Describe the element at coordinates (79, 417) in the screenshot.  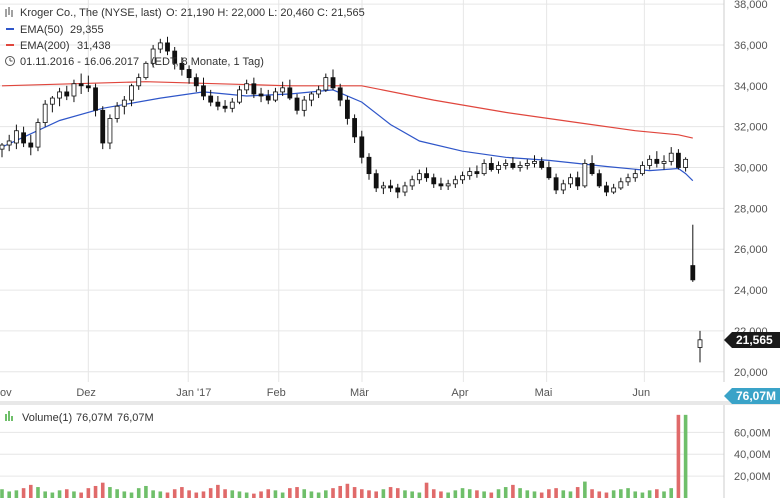
I see `volume-legend: Volume(1) 76,07M 76,07M` at that location.